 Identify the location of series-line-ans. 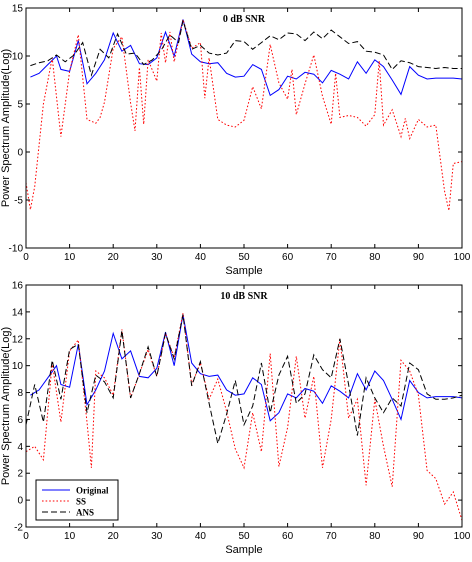
(246, 48).